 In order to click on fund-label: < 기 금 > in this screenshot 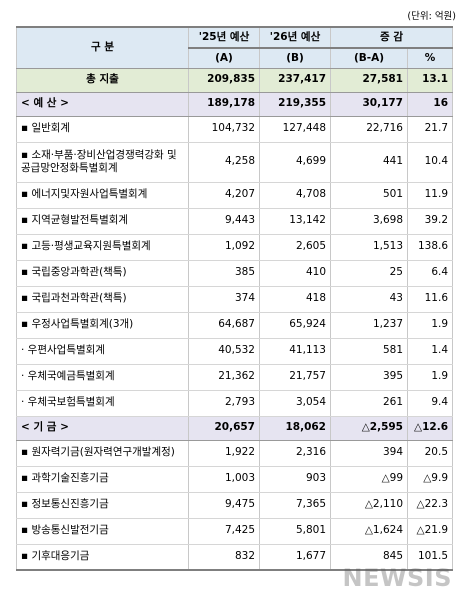, I will do `click(102, 428)`.